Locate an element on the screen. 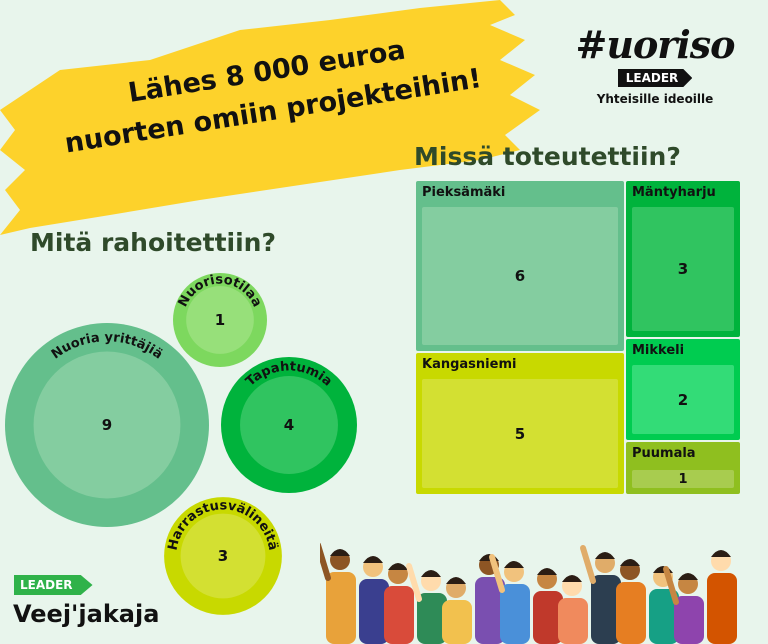 This screenshot has height=644, width=768. bubble-value: 9 is located at coordinates (107, 425).